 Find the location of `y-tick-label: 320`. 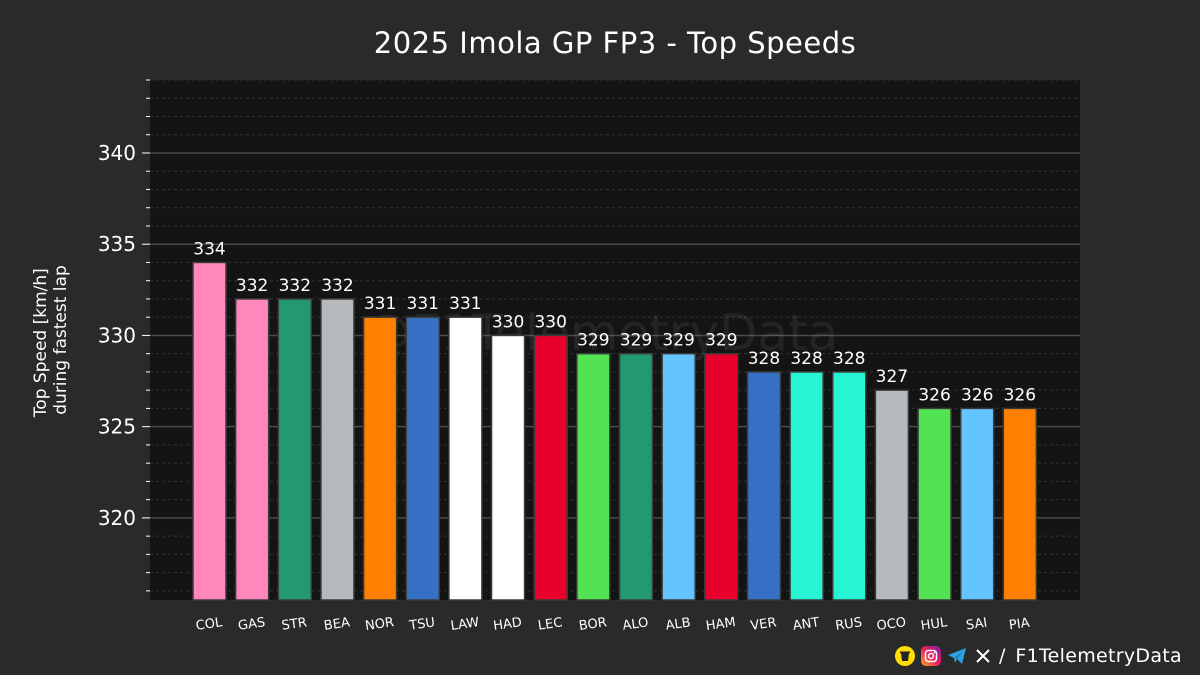

y-tick-label: 320 is located at coordinates (117, 518).